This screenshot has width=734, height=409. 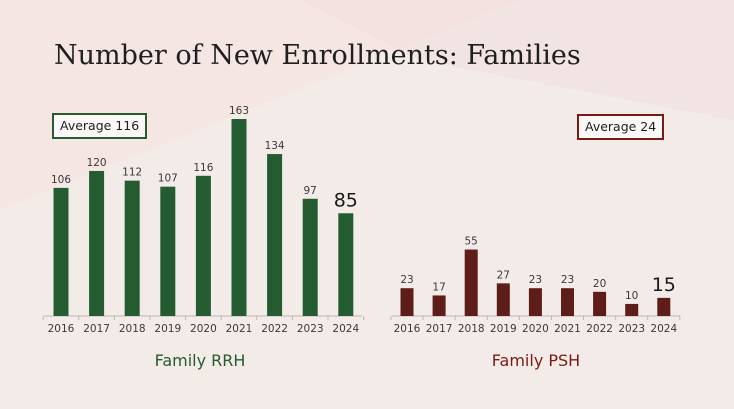 I want to click on rrh-tick-label-2023: 2023, so click(x=310, y=329).